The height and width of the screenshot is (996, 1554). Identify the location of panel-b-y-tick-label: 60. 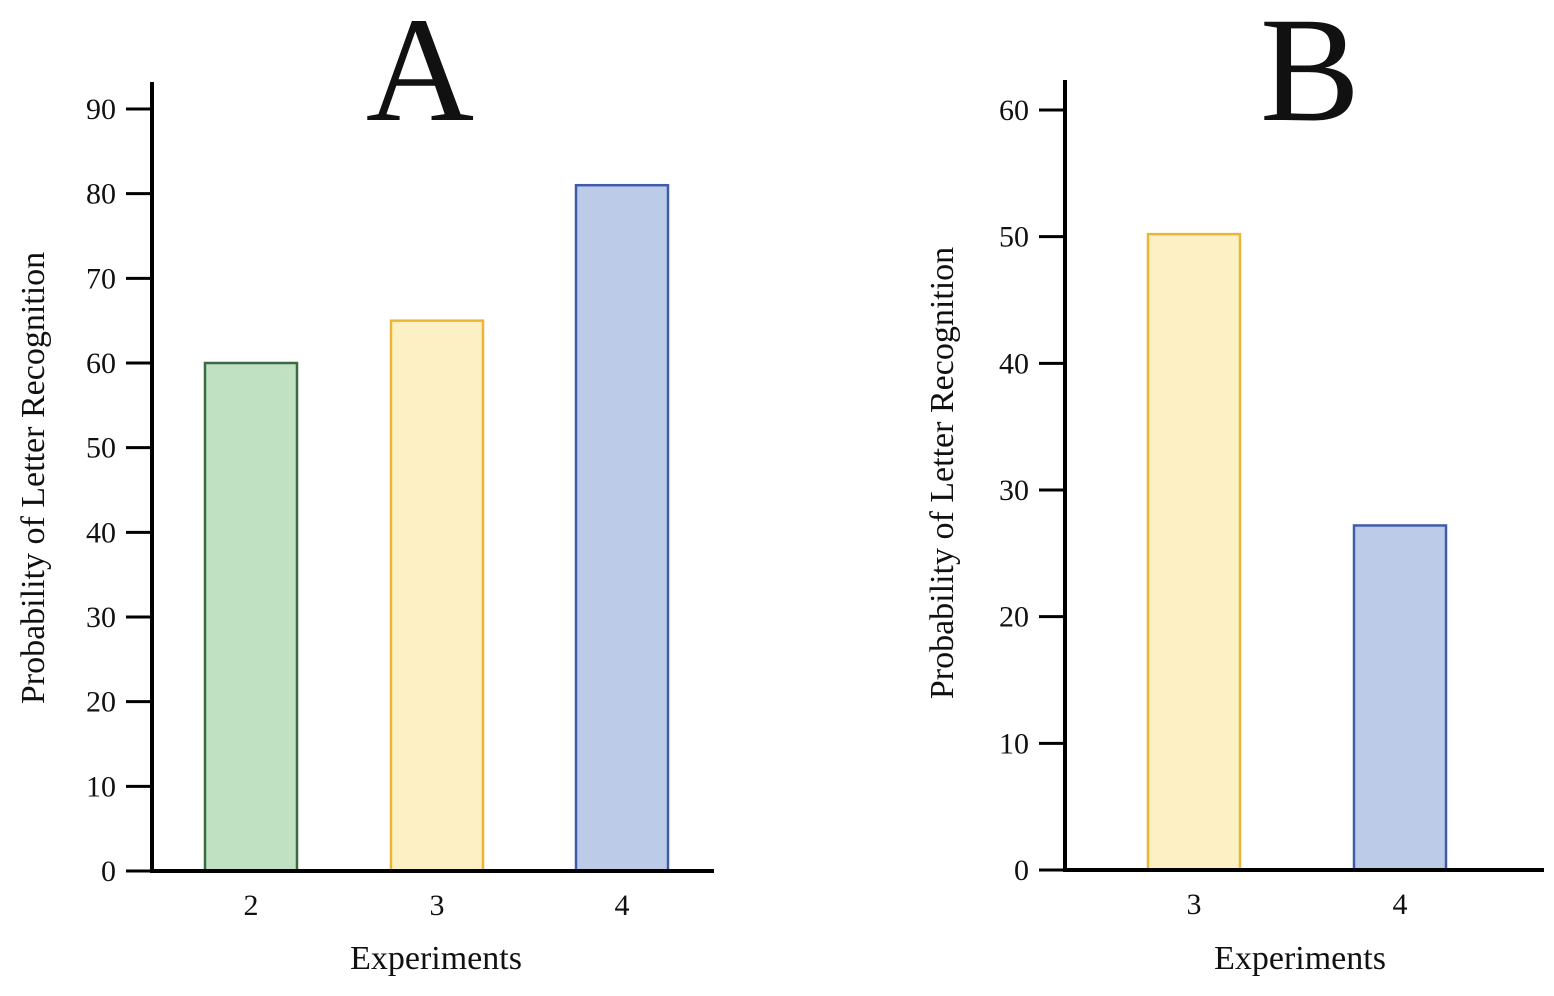
(1014, 110).